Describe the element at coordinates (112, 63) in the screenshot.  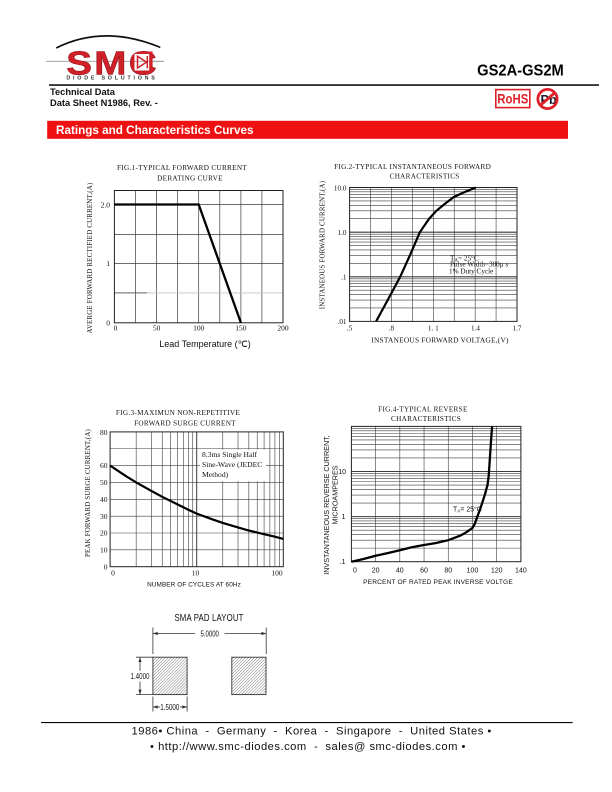
I see `svg-text: SMC` at that location.